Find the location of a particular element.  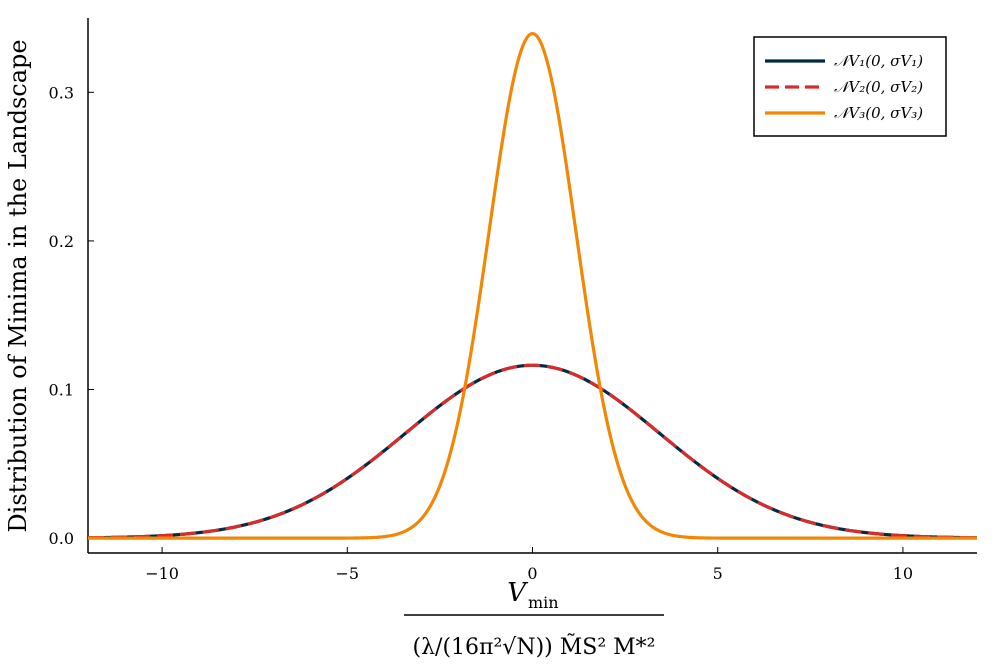

x-tick-label: 10 is located at coordinates (903, 573).